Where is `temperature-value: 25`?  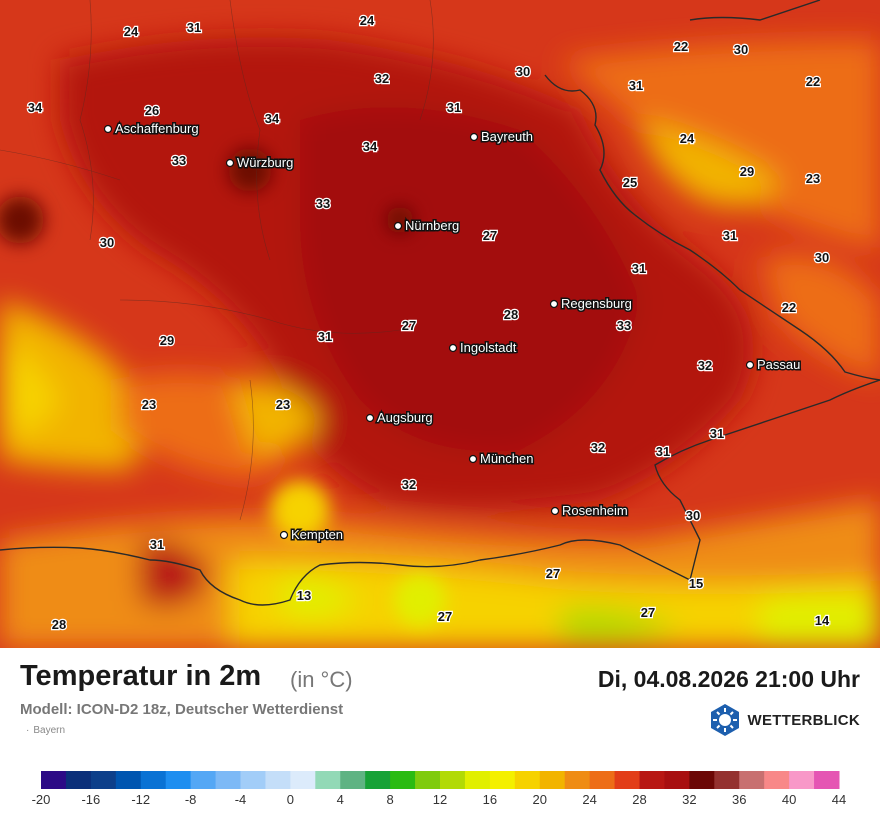 temperature-value: 25 is located at coordinates (630, 182).